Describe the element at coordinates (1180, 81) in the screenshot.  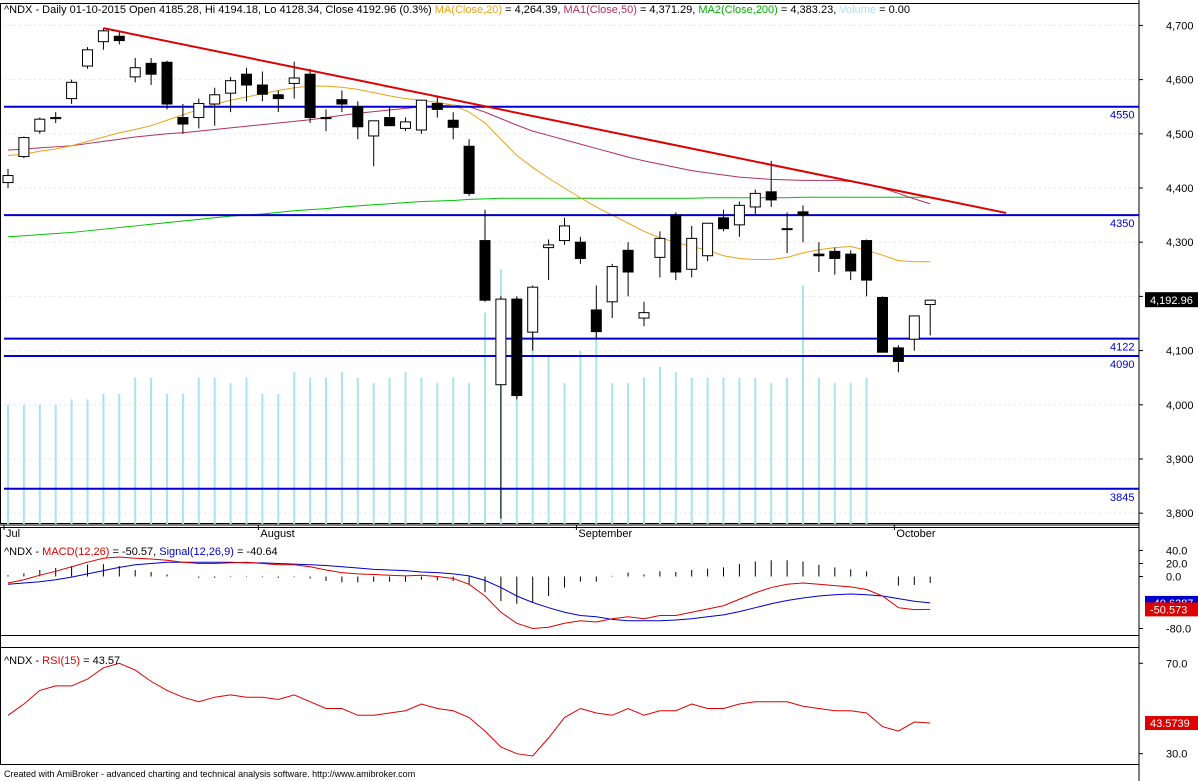
I see `price-y-tick-label: 4,600` at that location.